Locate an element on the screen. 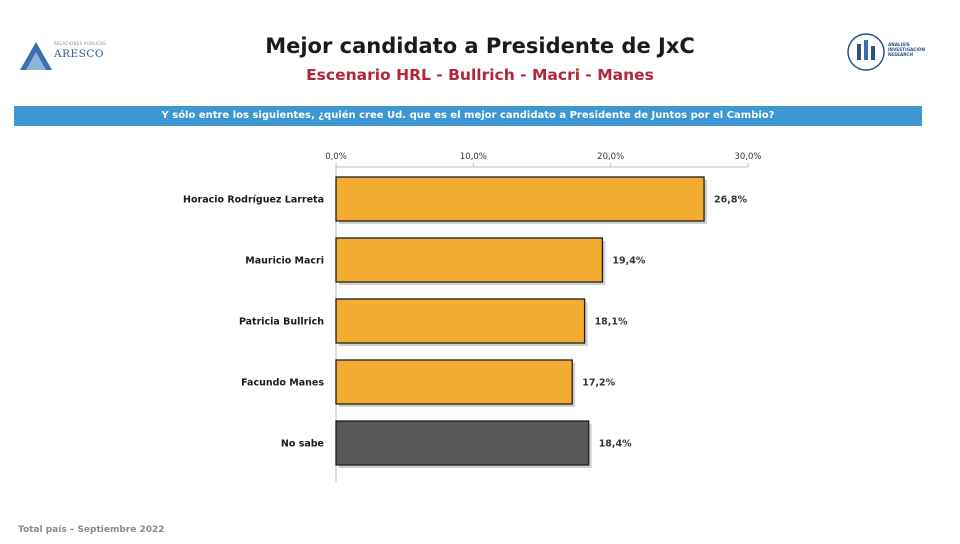  triangle-logo-icon is located at coordinates (36, 56).